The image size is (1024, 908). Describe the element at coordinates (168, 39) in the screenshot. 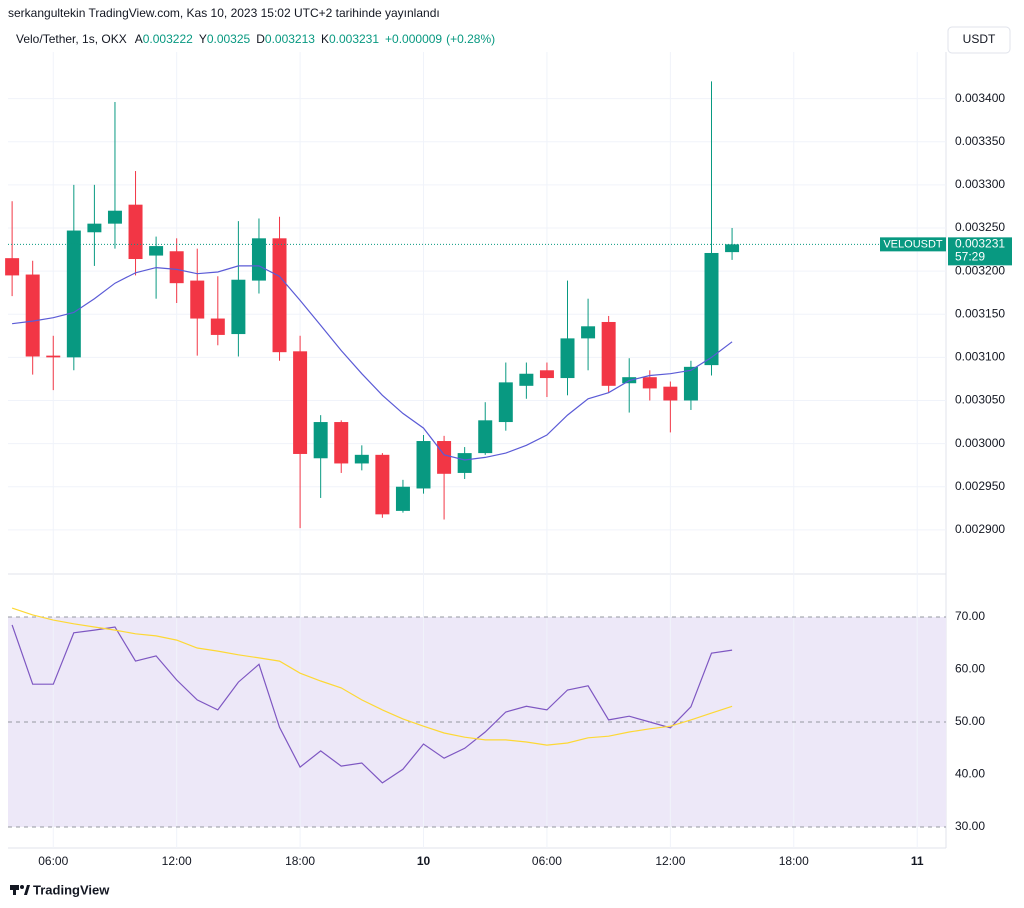

I see `legend-value: 0.003222` at that location.